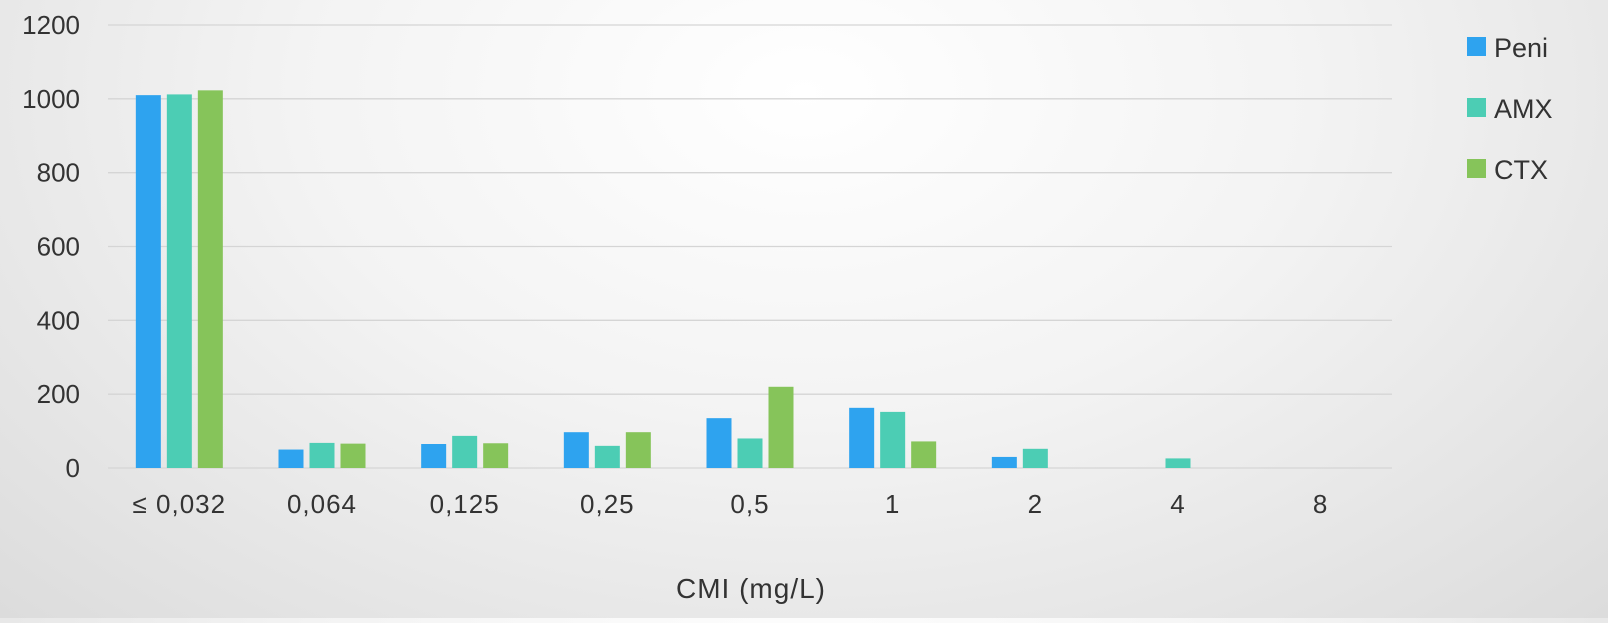 The image size is (1608, 623). What do you see at coordinates (1521, 170) in the screenshot?
I see `legend-label-ctx: CTX` at bounding box center [1521, 170].